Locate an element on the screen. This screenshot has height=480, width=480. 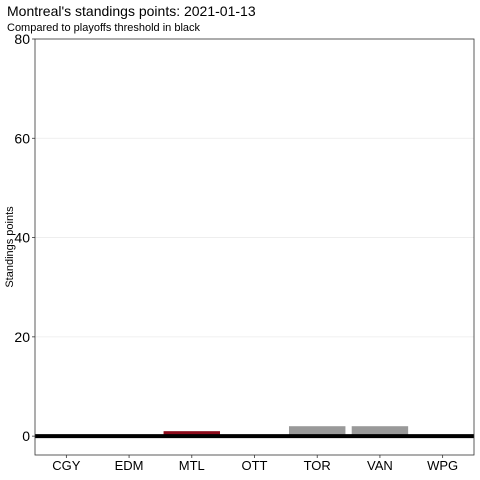
y-tick-label-60: 60 is located at coordinates (22, 138).